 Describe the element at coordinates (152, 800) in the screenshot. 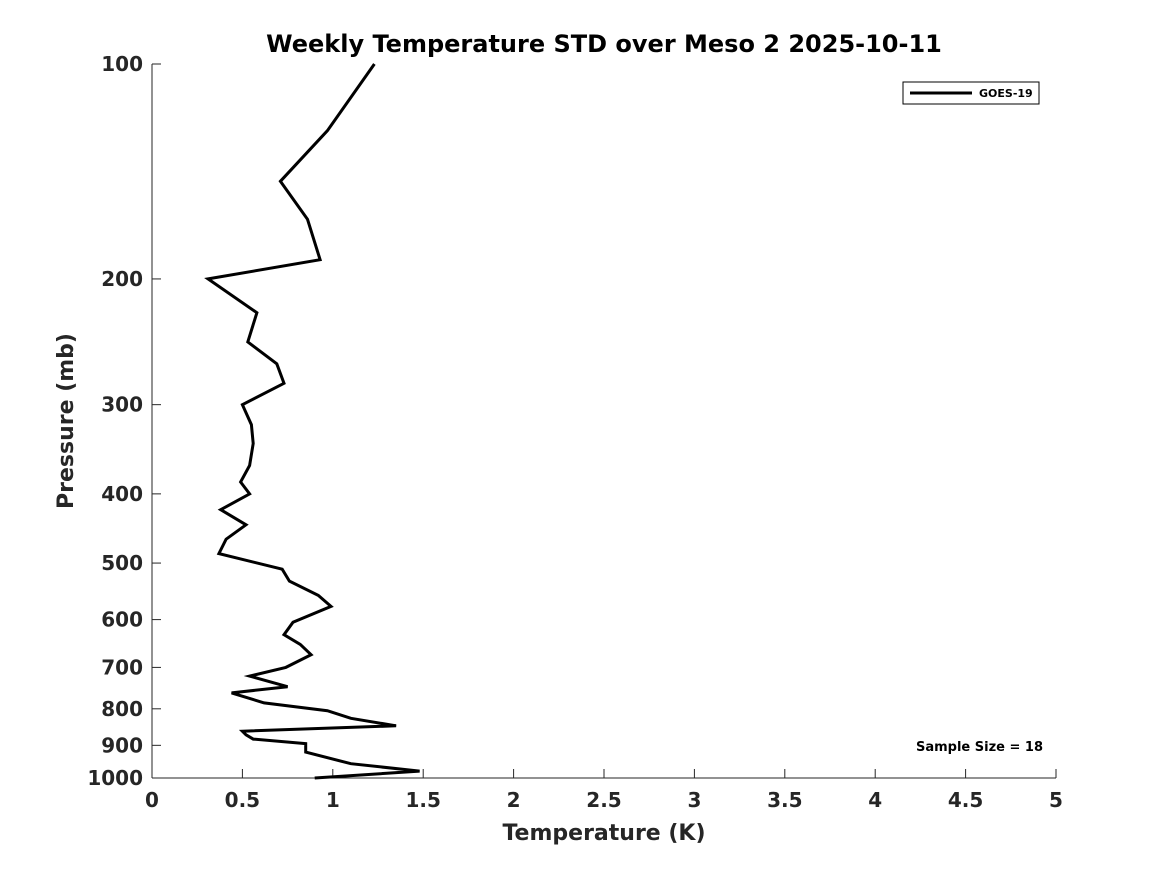

I see `x-tick-label: 0` at that location.